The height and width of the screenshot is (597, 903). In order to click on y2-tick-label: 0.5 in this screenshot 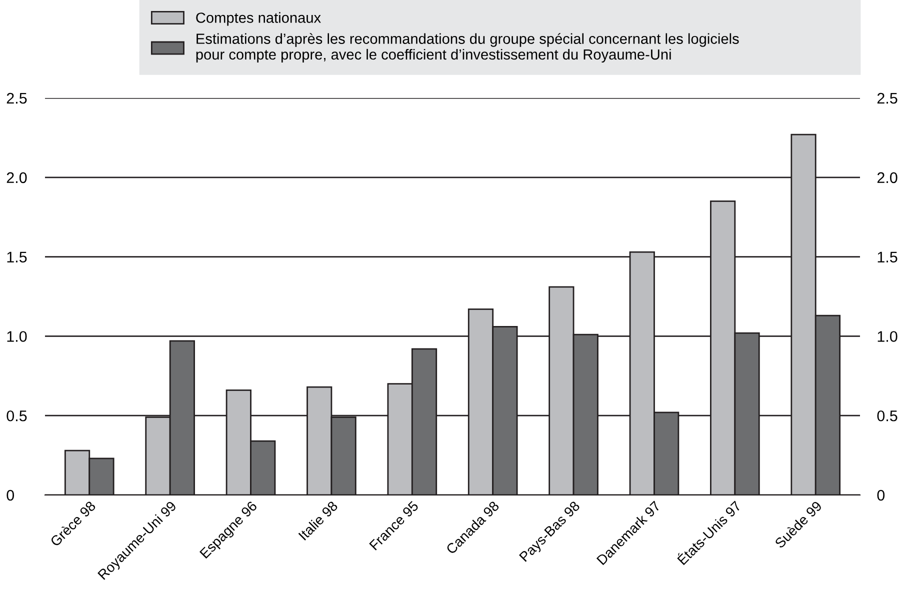, I will do `click(887, 416)`.